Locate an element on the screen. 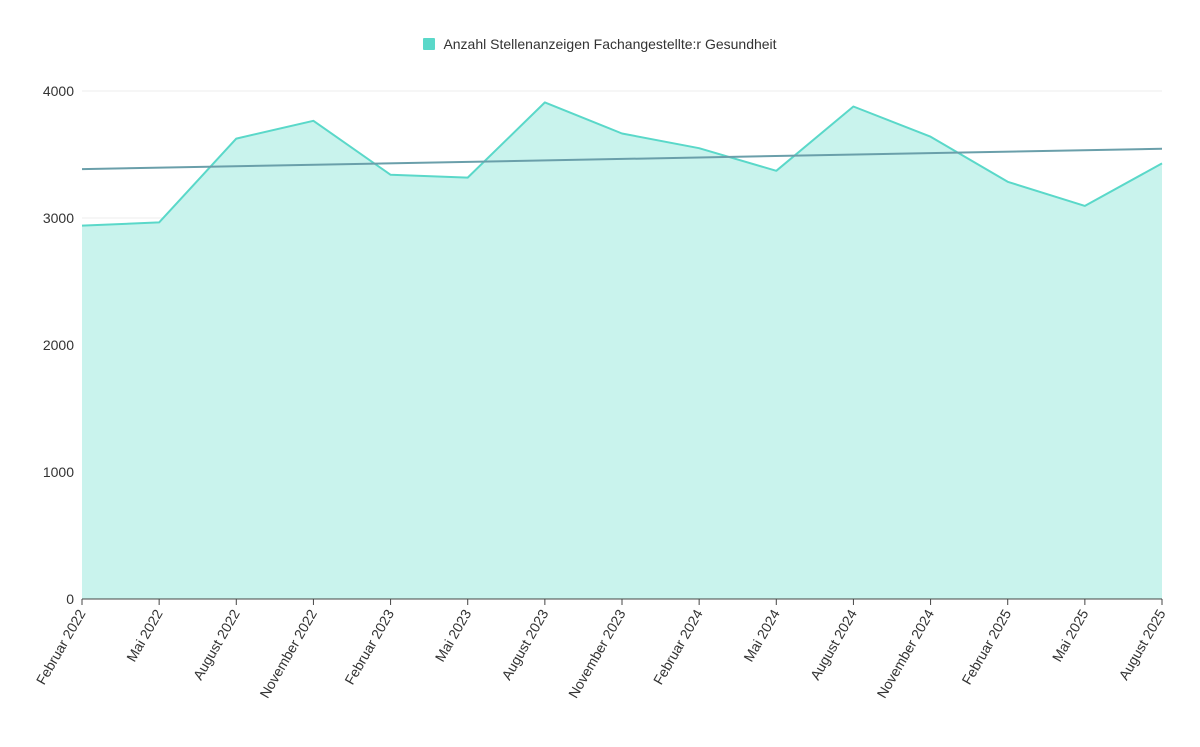  y-tick-label-0: 0 is located at coordinates (70, 599).